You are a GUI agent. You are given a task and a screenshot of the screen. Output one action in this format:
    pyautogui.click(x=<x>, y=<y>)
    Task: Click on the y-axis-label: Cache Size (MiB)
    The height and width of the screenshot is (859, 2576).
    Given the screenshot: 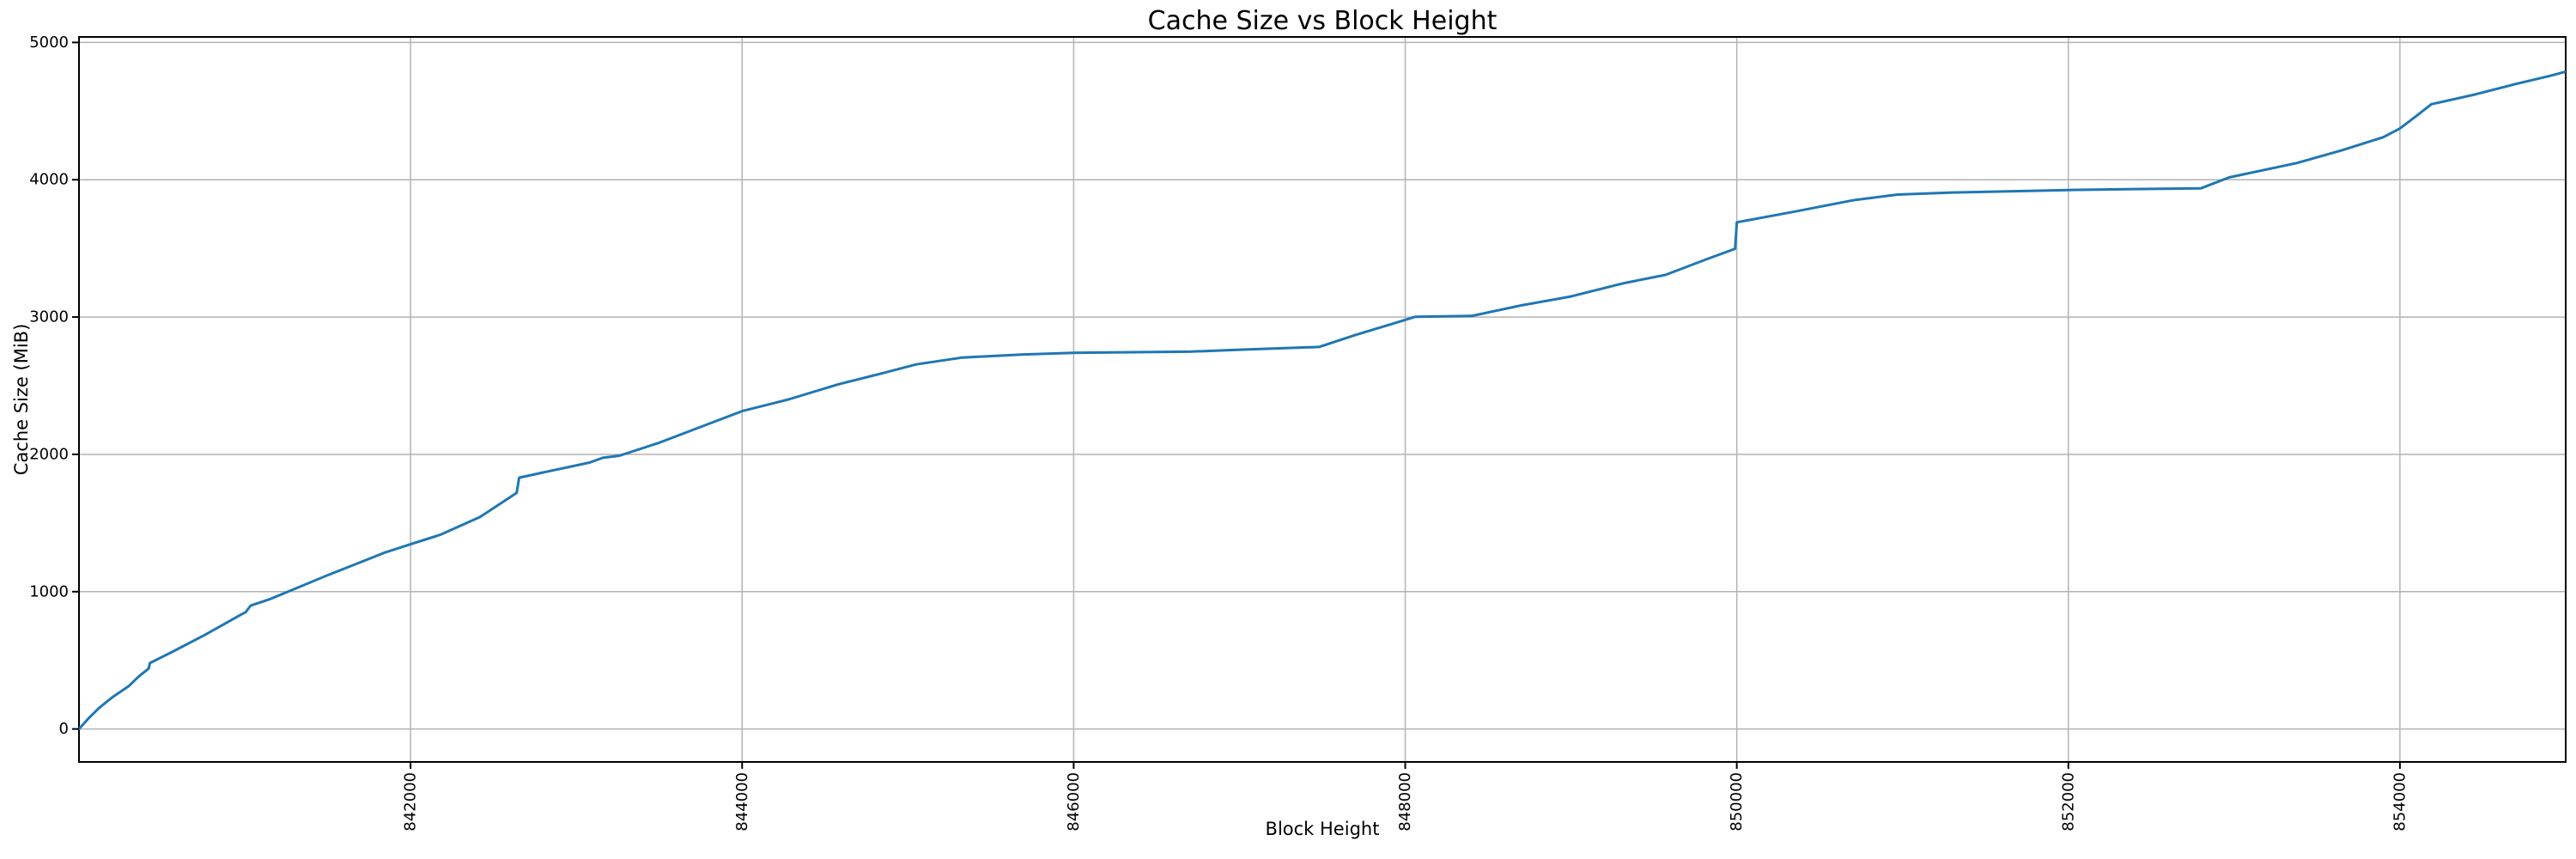 What is the action you would take?
    pyautogui.click(x=21, y=400)
    